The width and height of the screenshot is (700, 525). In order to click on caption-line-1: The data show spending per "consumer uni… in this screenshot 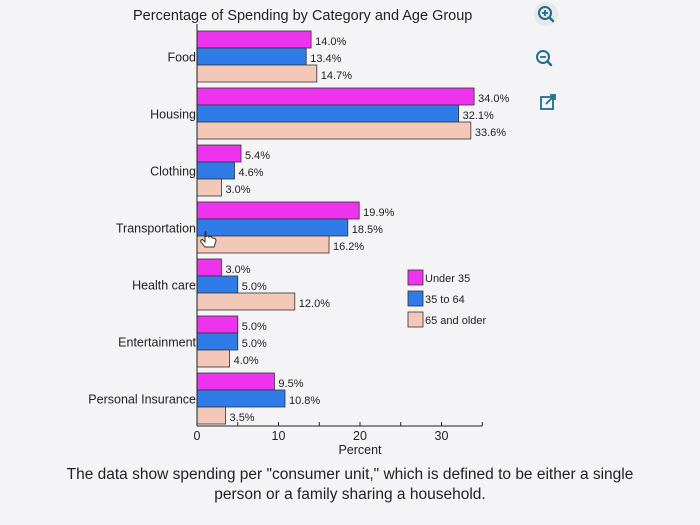, I will do `click(350, 474)`.